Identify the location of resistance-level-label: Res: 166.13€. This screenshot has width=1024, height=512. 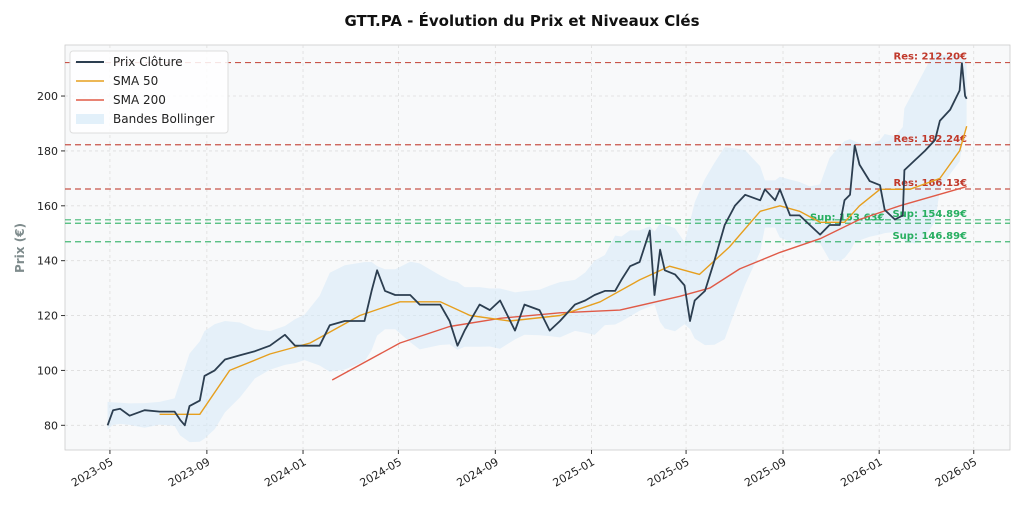
(931, 183).